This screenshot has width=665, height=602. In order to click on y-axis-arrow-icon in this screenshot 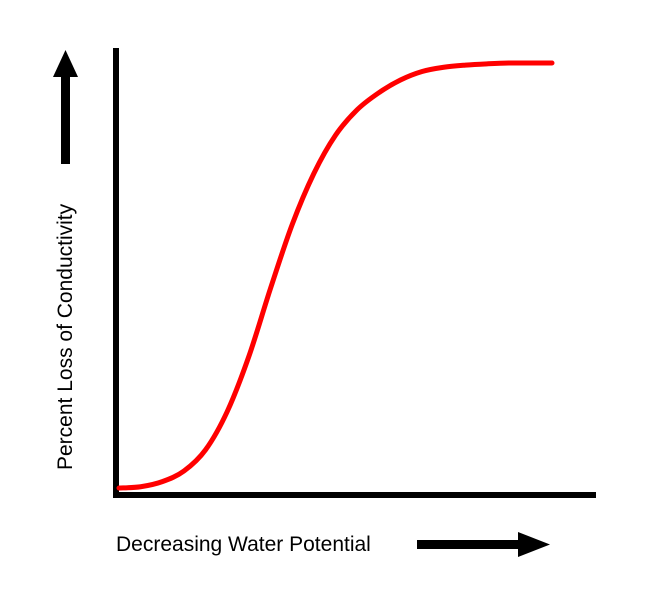, I will do `click(65, 107)`.